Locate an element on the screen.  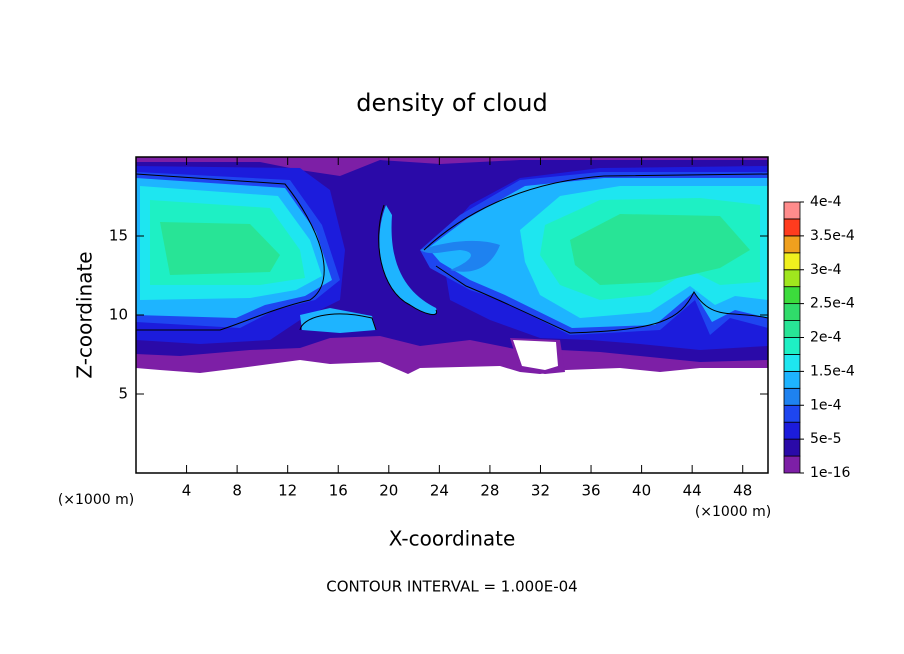
colorbar-label: 2.5e-4 is located at coordinates (832, 304).